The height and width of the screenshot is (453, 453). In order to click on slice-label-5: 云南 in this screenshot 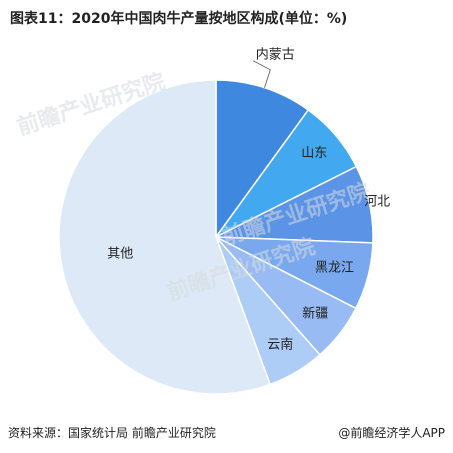, I will do `click(280, 344)`.